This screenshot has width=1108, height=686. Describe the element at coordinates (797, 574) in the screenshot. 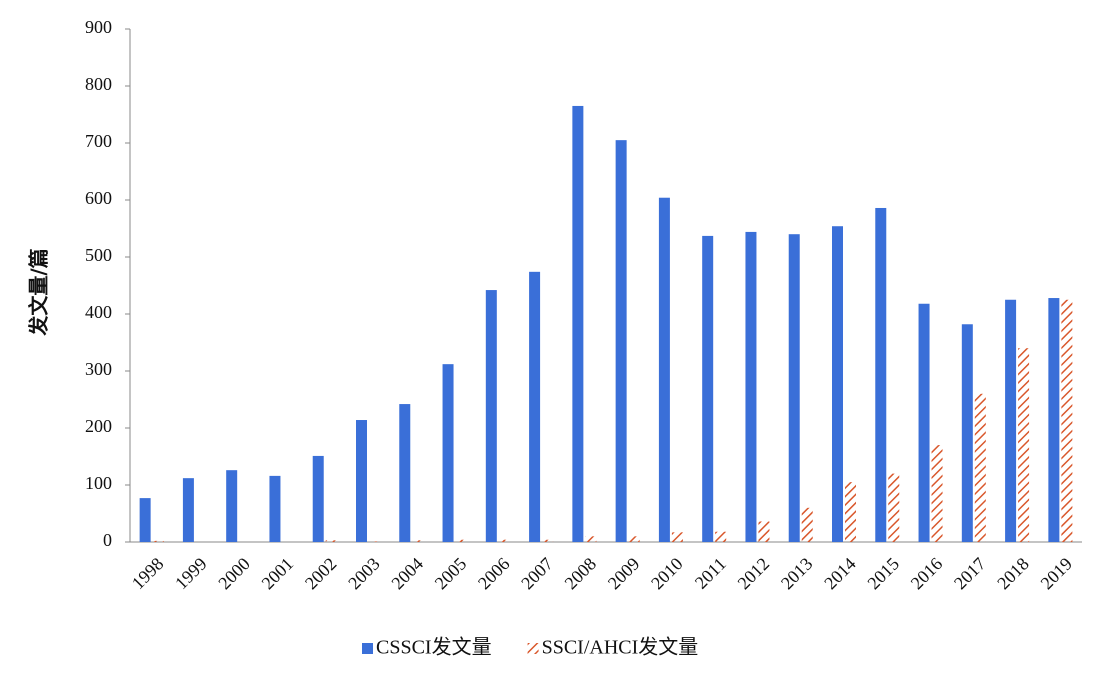

I see `x-tick-label: 2013` at that location.